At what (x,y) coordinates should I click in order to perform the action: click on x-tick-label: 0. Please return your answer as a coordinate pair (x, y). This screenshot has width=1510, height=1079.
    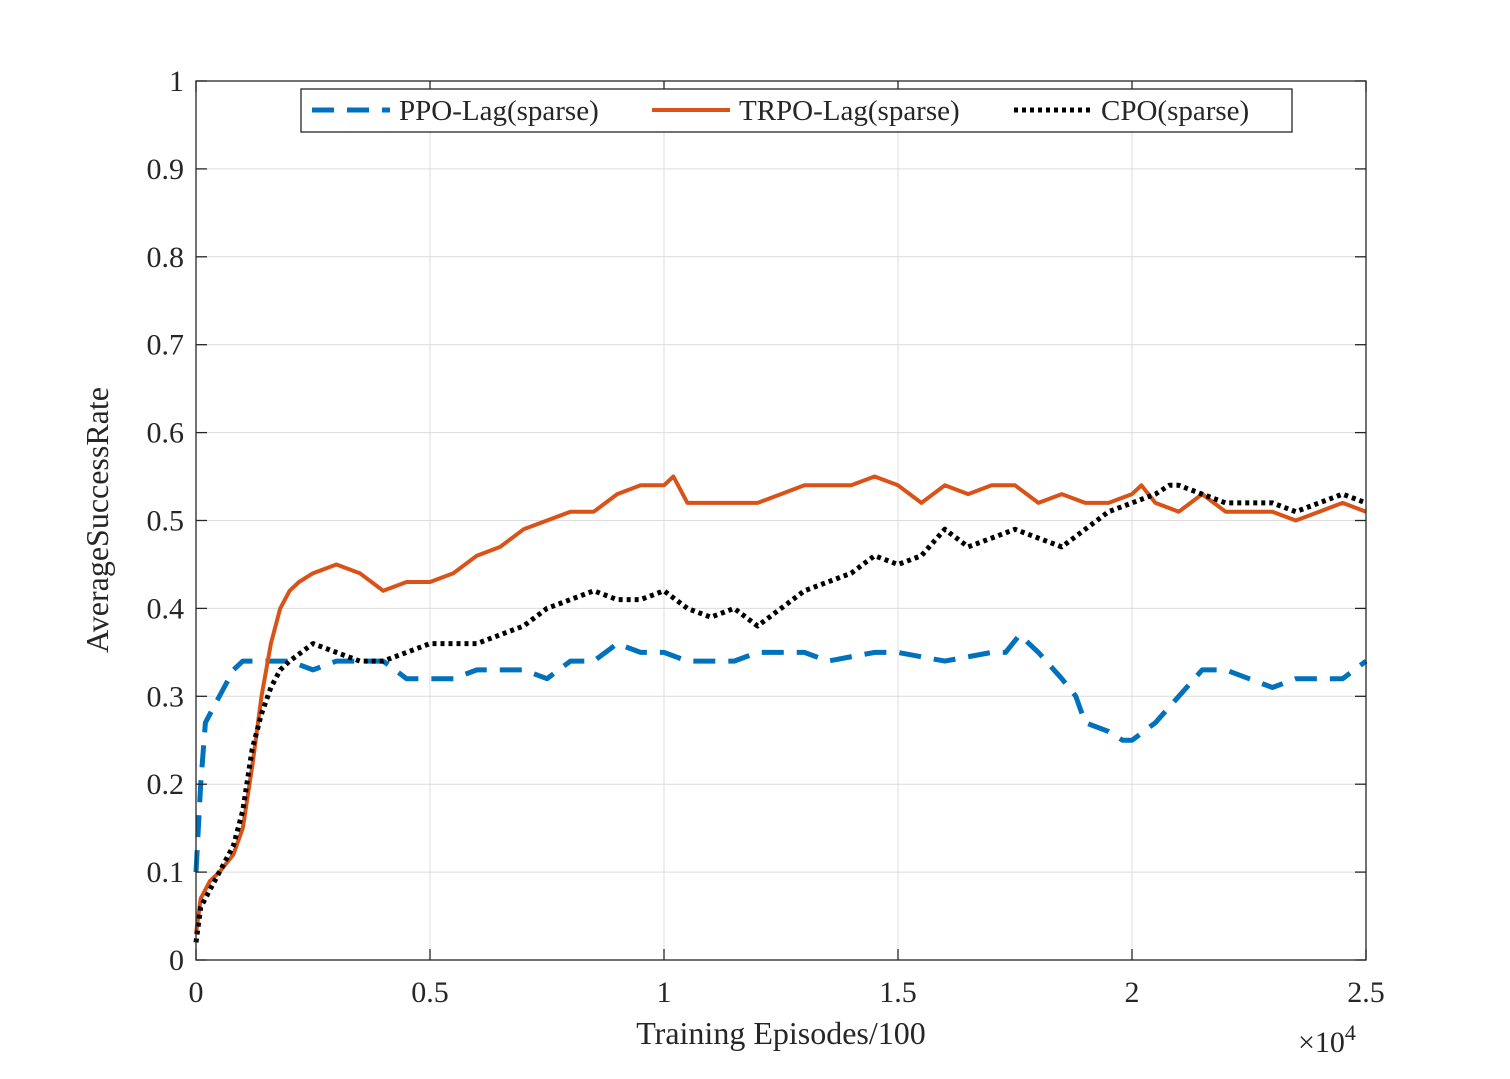
    Looking at the image, I should click on (196, 992).